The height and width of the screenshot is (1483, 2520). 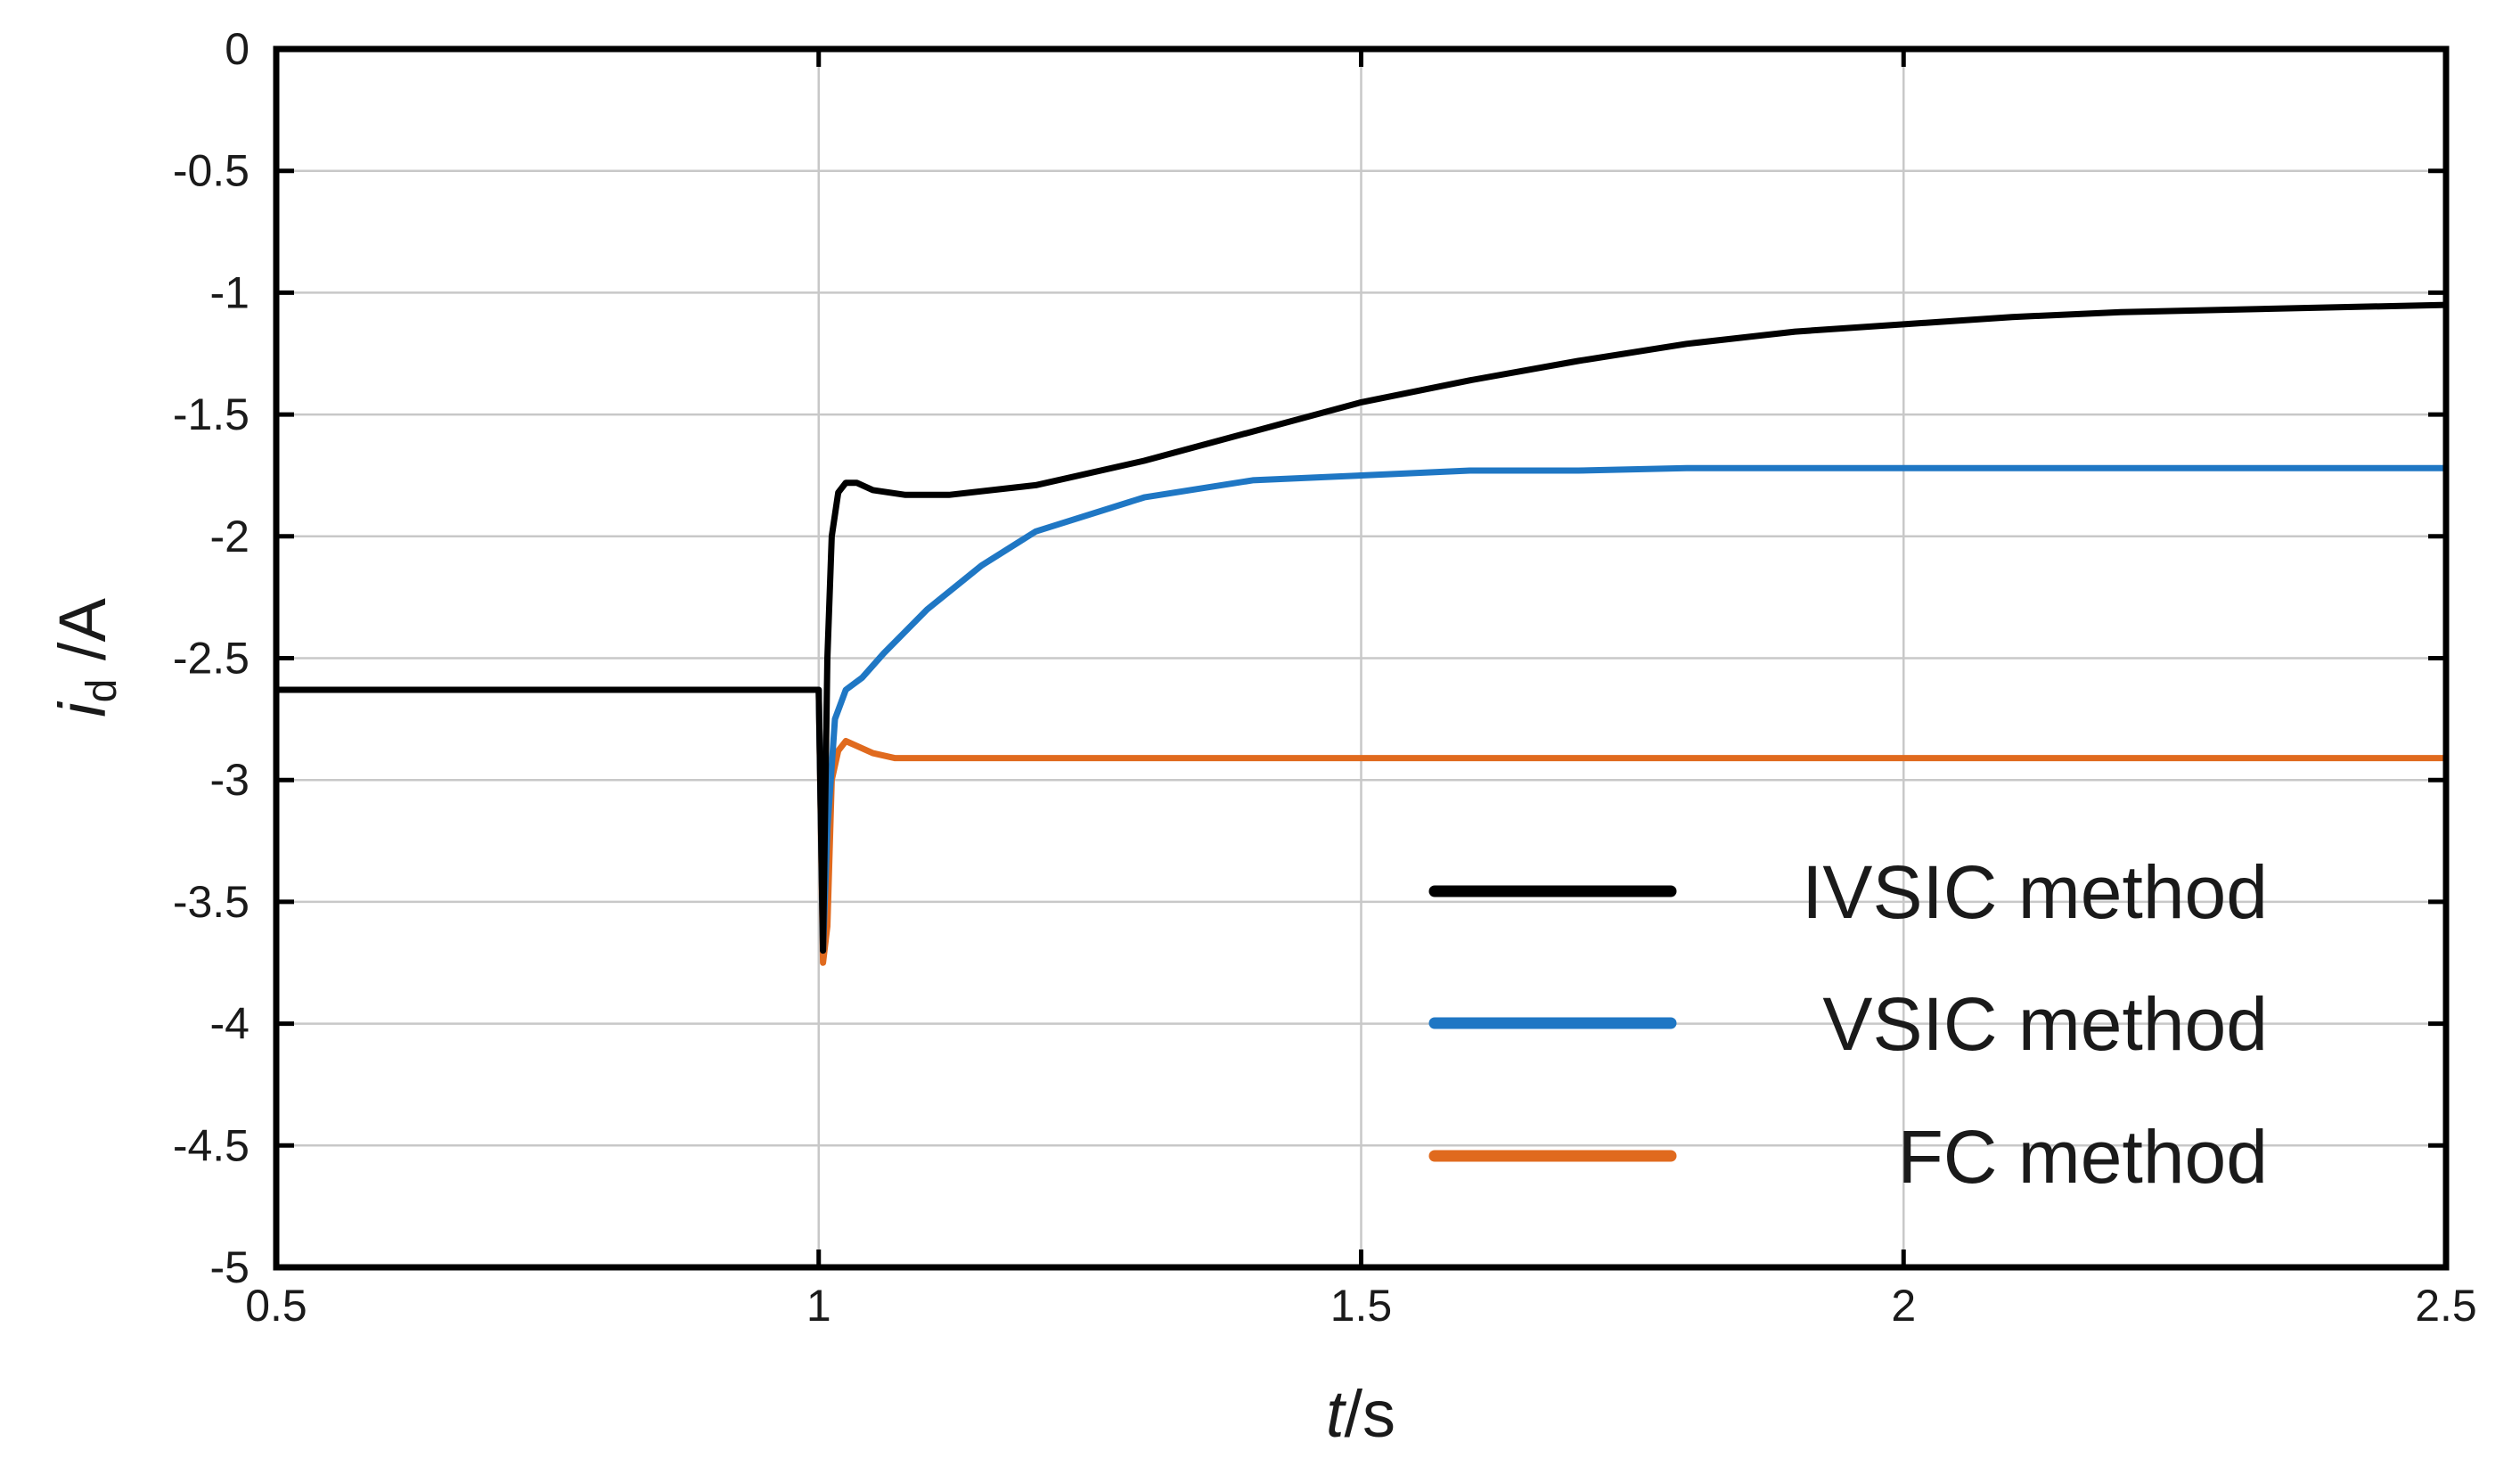 I want to click on y-tick-labels: 0 -0.5 -1 -1.5 -2 -2.5 -3 -3.5 -4 -4.5 -5, so click(x=211, y=658).